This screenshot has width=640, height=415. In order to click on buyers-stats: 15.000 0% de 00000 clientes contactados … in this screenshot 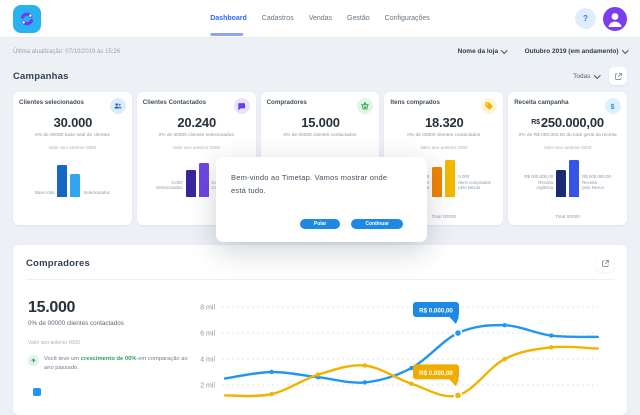, I will do `click(110, 335)`.